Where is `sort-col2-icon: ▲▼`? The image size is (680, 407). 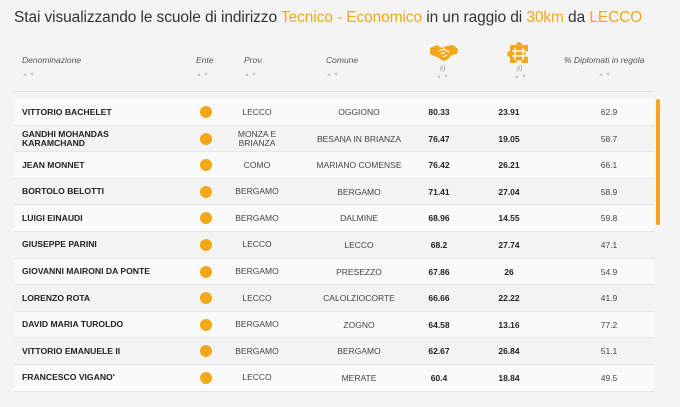
sort-col2-icon: ▲▼ is located at coordinates (521, 77).